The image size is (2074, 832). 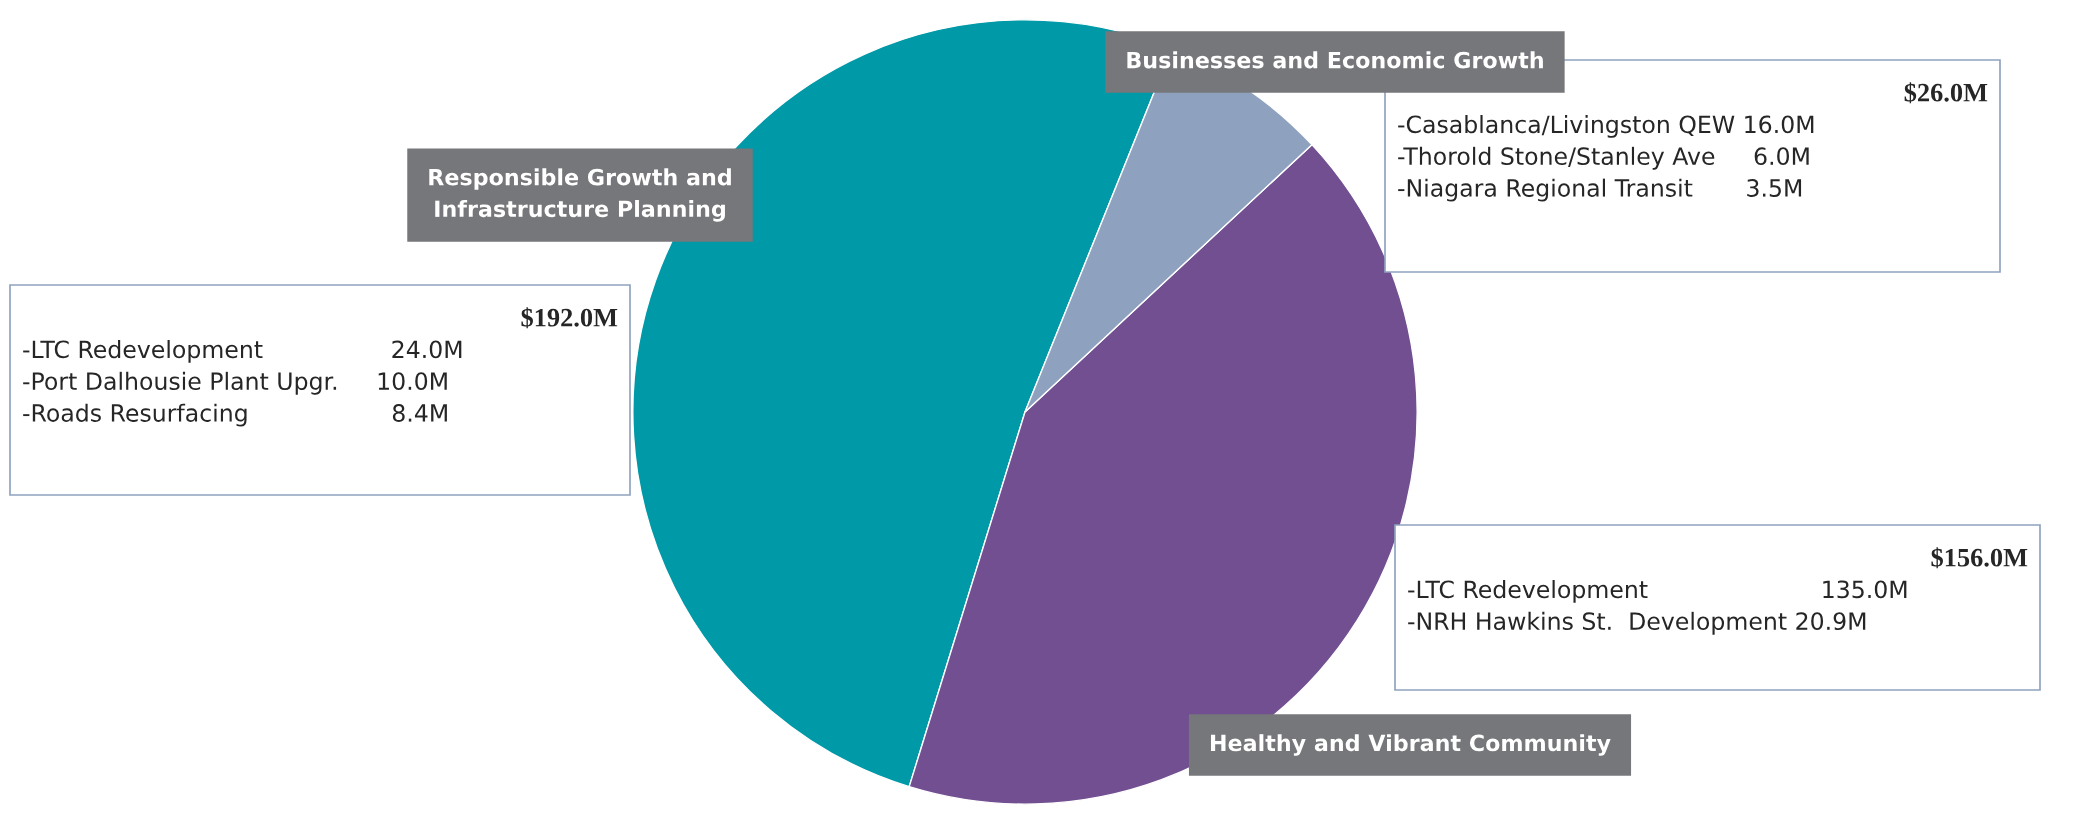 What do you see at coordinates (1335, 60) in the screenshot?
I see `slice-label: Businesses and Economic Growth` at bounding box center [1335, 60].